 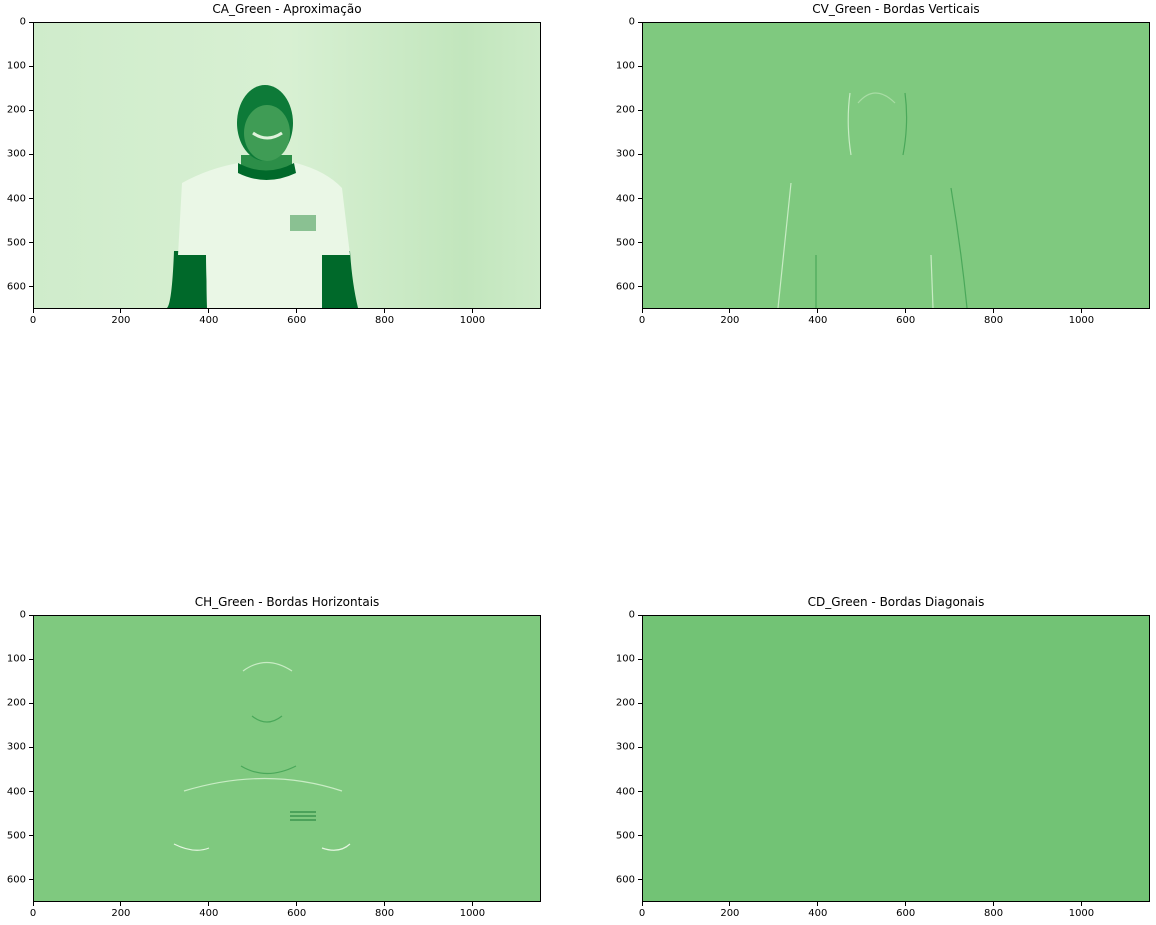 I want to click on panel-title: CA_Green - Aproximação, so click(x=287, y=9).